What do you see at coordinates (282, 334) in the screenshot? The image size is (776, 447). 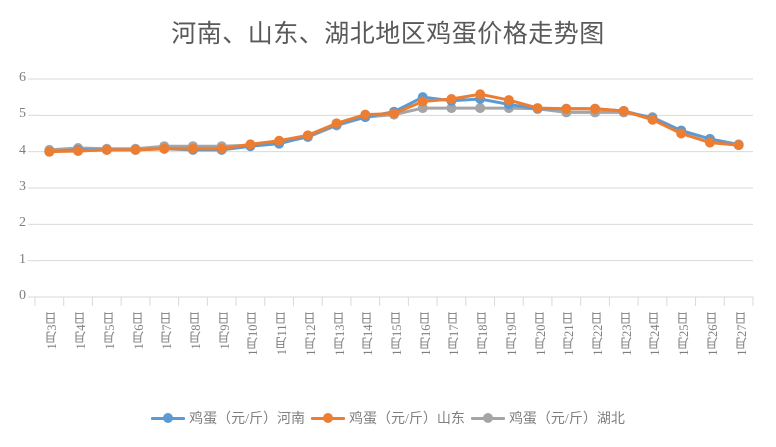 I see `x-axis-label: 1月11日` at bounding box center [282, 334].